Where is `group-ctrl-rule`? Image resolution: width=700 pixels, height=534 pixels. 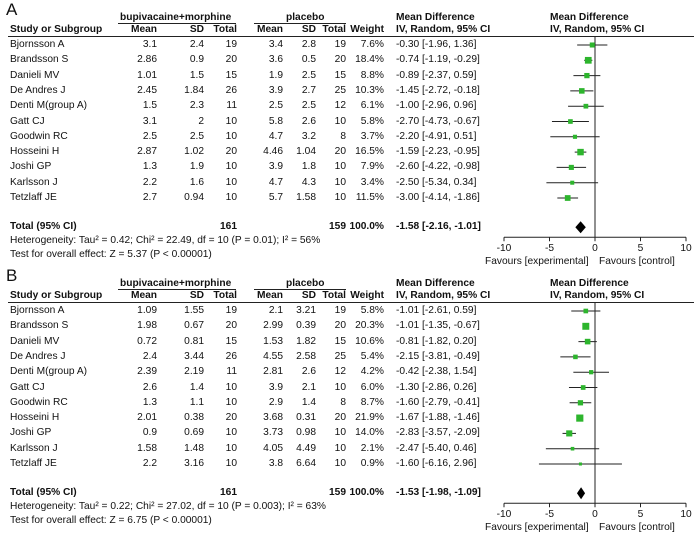 group-ctrl-rule is located at coordinates (300, 289).